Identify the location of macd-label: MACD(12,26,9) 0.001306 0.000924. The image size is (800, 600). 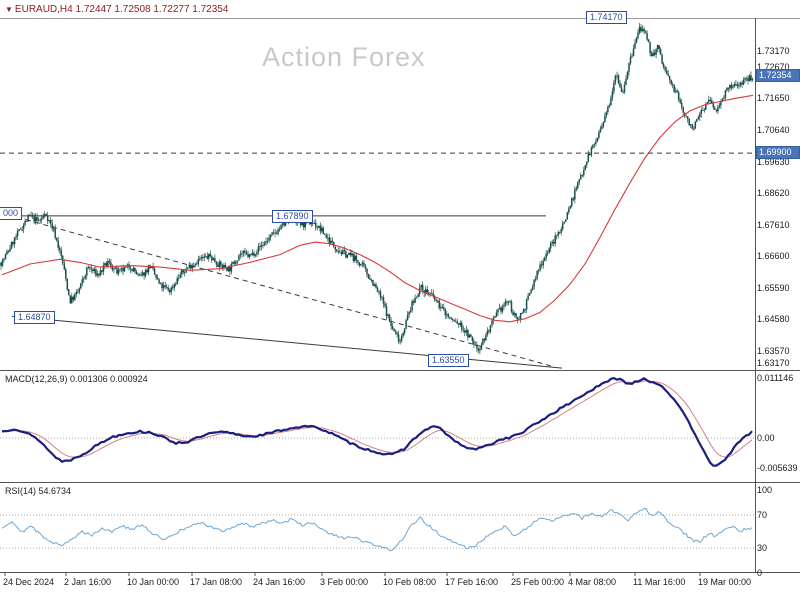
(76, 379).